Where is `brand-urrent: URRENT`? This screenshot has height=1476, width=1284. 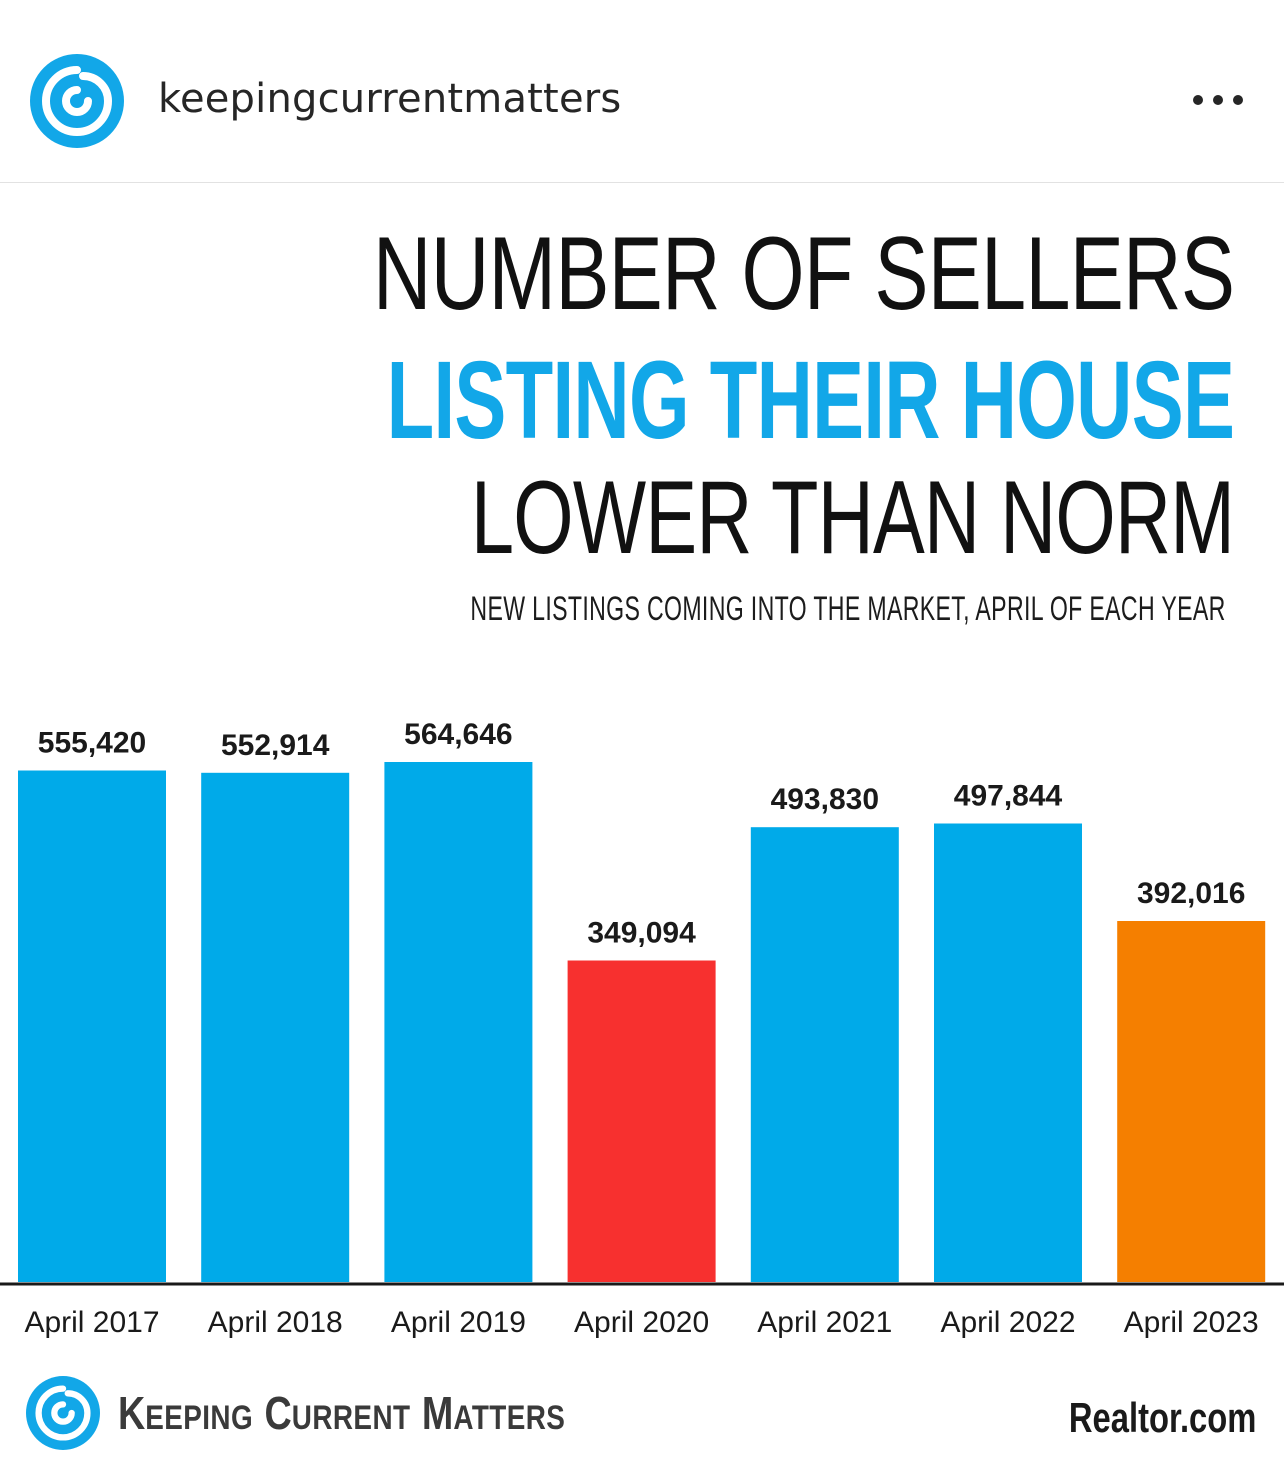
brand-urrent: URRENT is located at coordinates (351, 1418).